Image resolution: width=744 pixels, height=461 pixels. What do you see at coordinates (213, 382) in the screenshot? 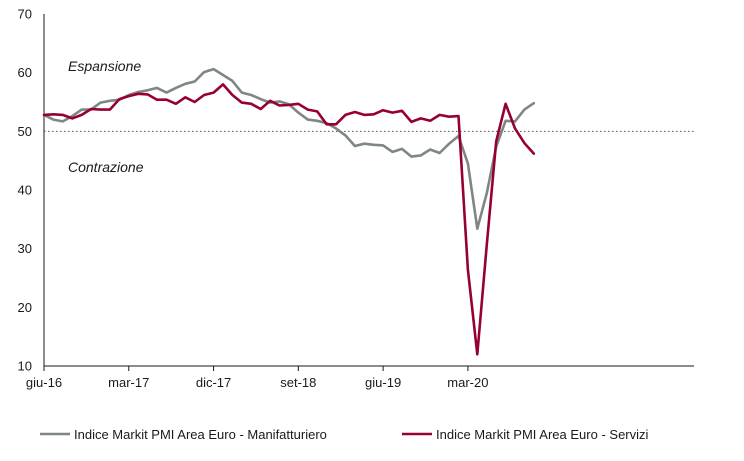
I see `x-tick-label: dic-17` at bounding box center [213, 382].